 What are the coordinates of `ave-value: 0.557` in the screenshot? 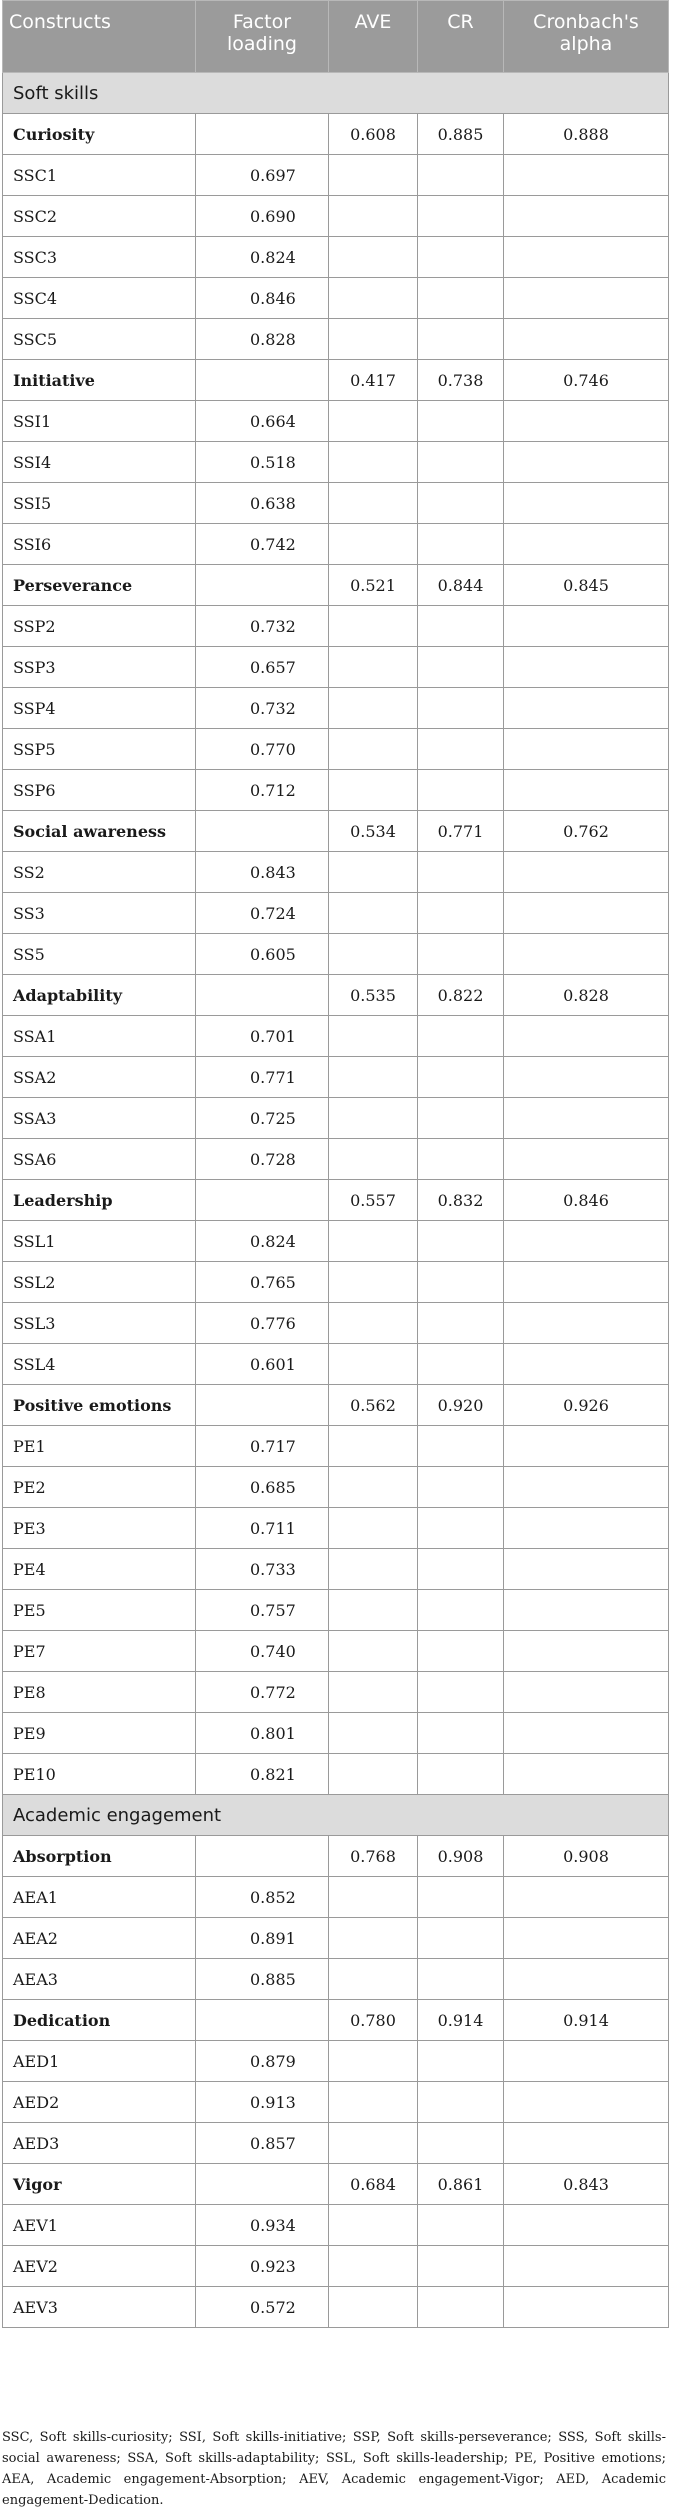 It's located at (373, 1200).